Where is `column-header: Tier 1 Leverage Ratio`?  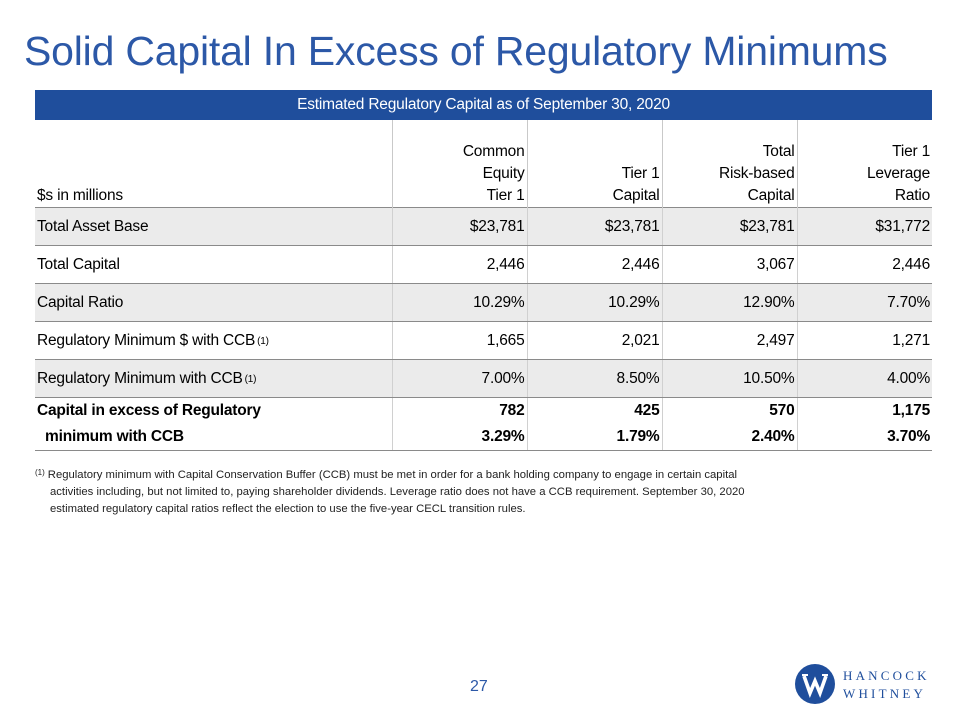
column-header: Tier 1 Leverage Ratio is located at coordinates (864, 164).